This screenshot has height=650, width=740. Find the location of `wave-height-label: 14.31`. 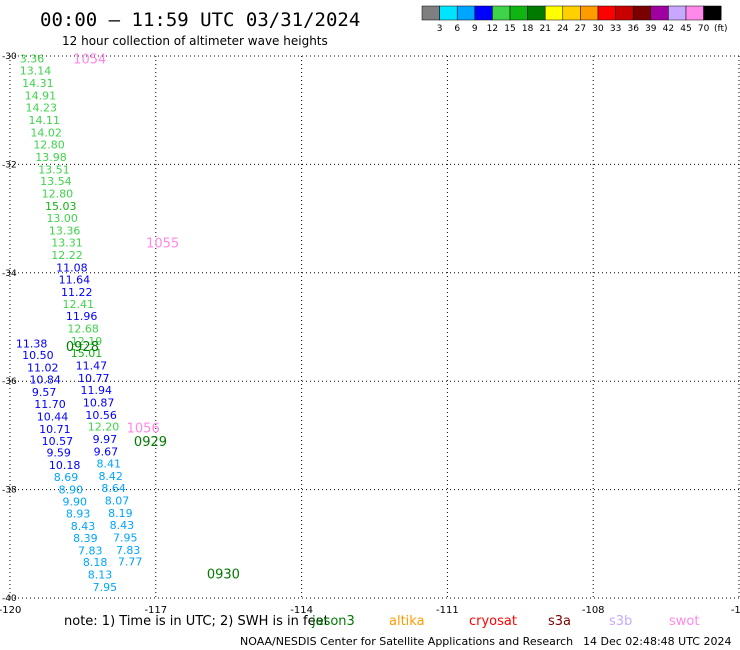

wave-height-label: 14.31 is located at coordinates (38, 83).